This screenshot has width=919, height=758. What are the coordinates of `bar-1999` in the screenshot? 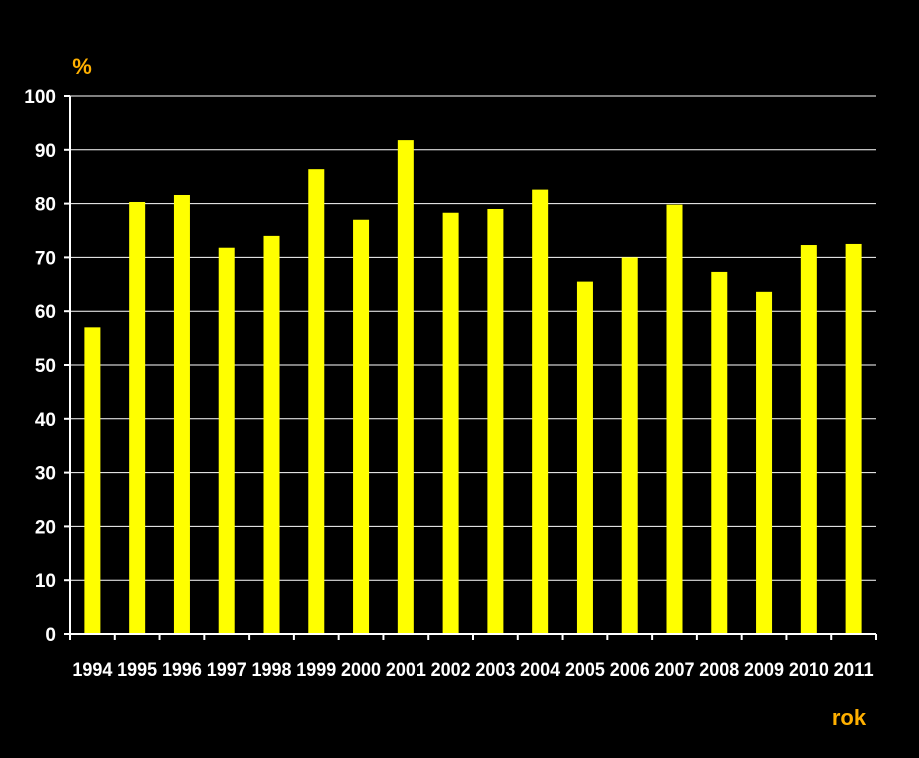 It's located at (316, 401).